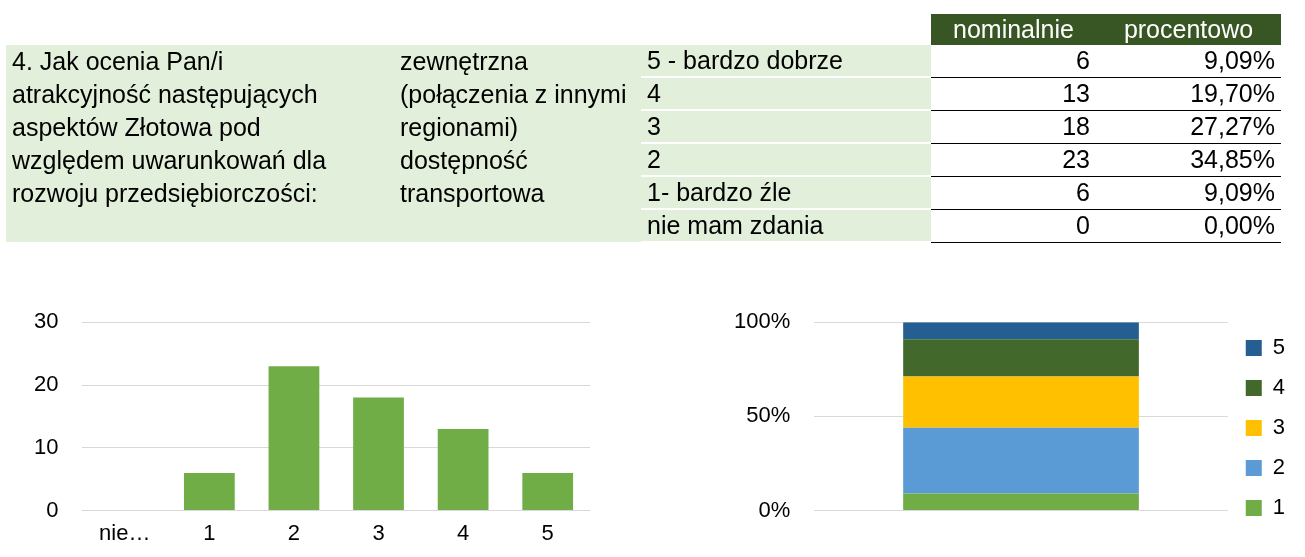 The height and width of the screenshot is (557, 1305). I want to click on y-tick-label: 10, so click(46, 446).